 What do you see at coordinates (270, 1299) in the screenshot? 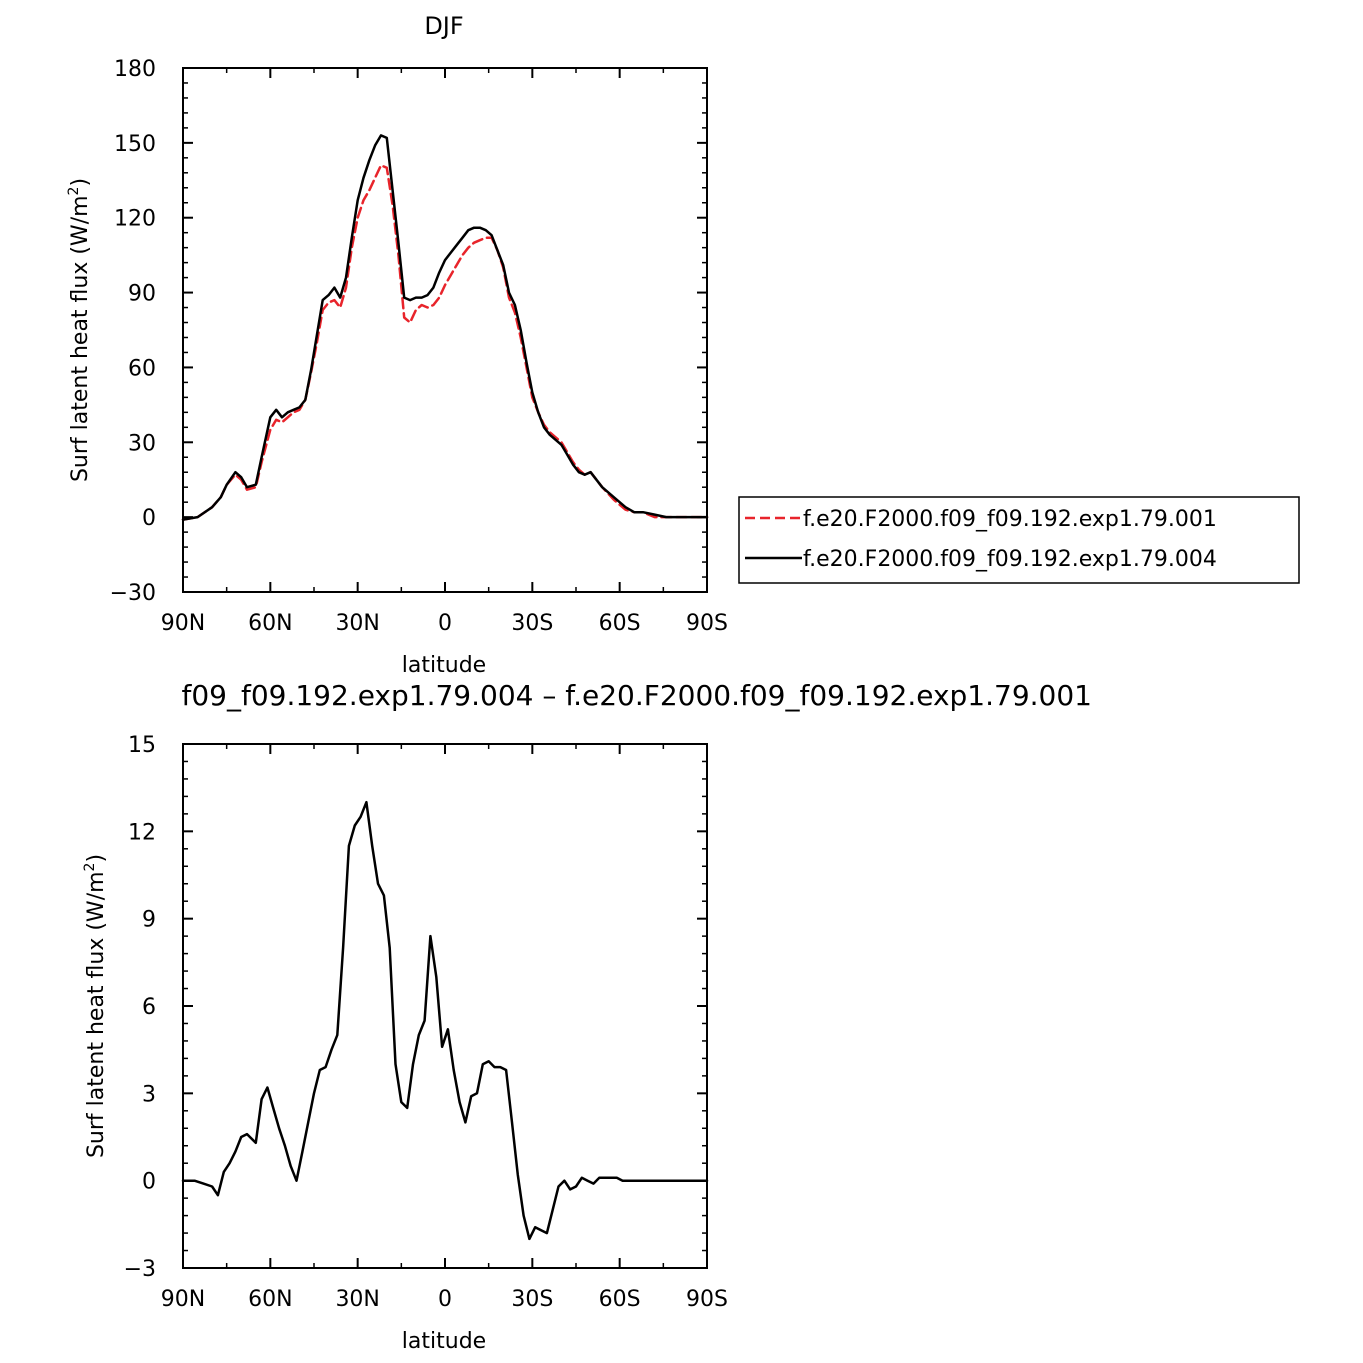
I see `bottom-x-tick-label: 60N` at bounding box center [270, 1299].